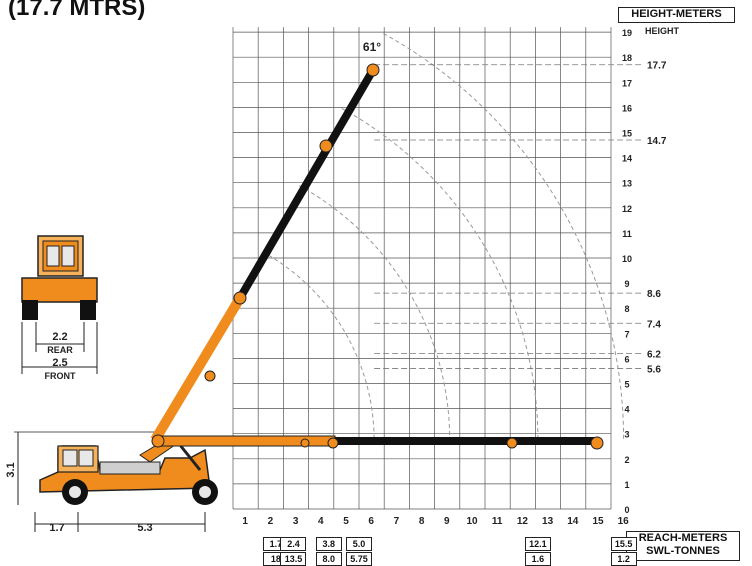 The width and height of the screenshot is (752, 566). Describe the element at coordinates (624, 521) in the screenshot. I see `x-tick-label: 16` at that location.